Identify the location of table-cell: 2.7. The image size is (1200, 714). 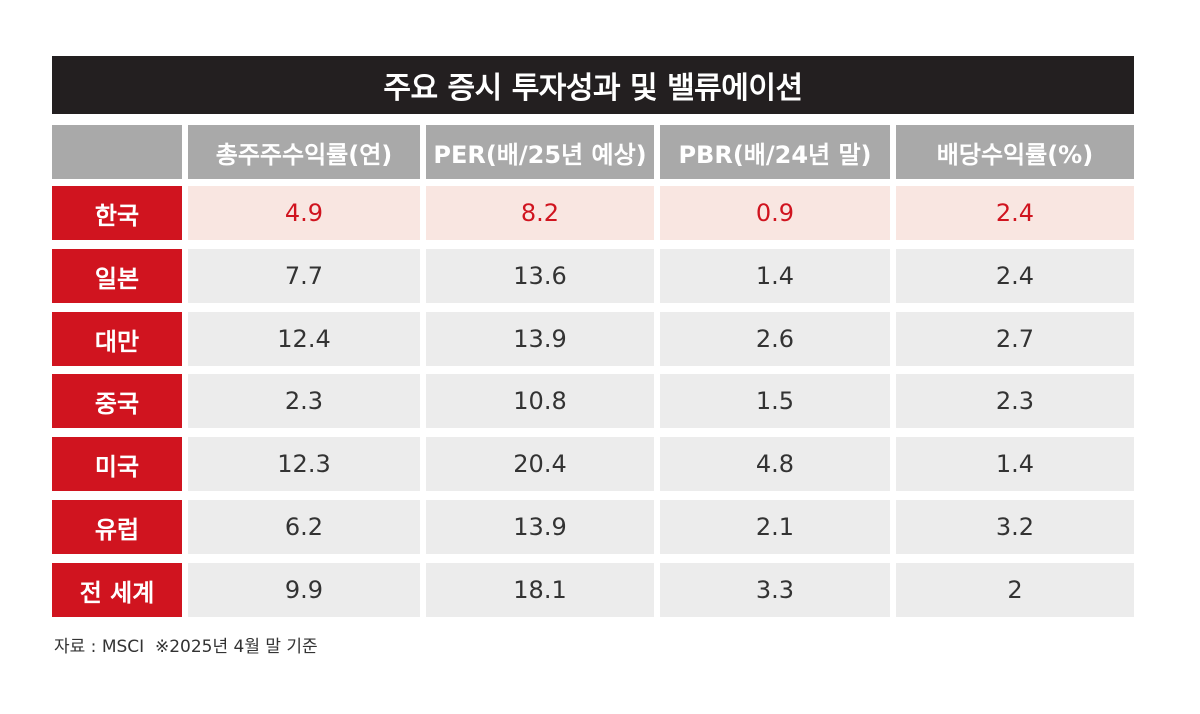
(1015, 339).